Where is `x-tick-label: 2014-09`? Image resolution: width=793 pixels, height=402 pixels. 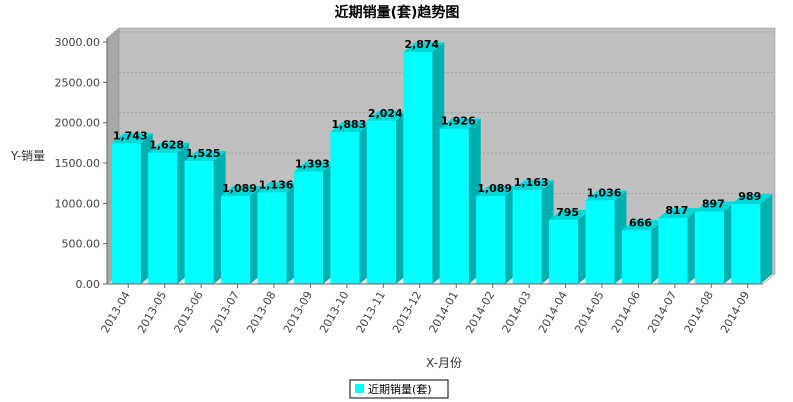
x-tick-label: 2014-09 is located at coordinates (735, 312).